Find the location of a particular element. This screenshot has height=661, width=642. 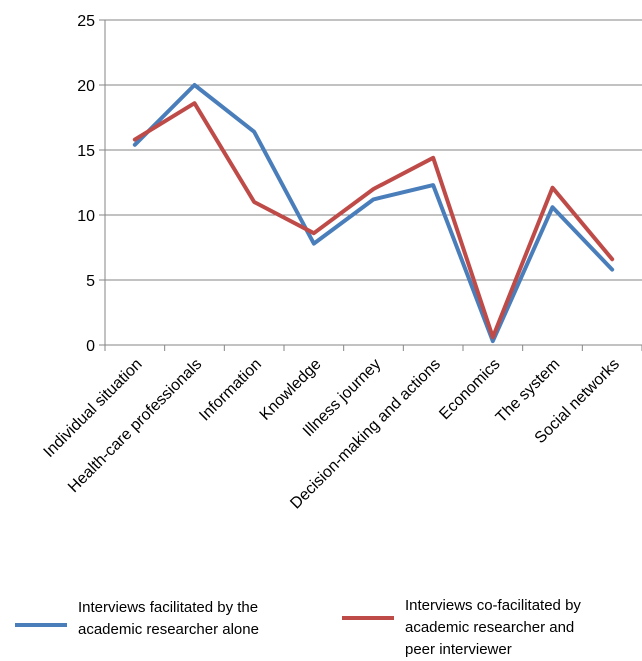

legend-label: peer interviewer is located at coordinates (458, 649).